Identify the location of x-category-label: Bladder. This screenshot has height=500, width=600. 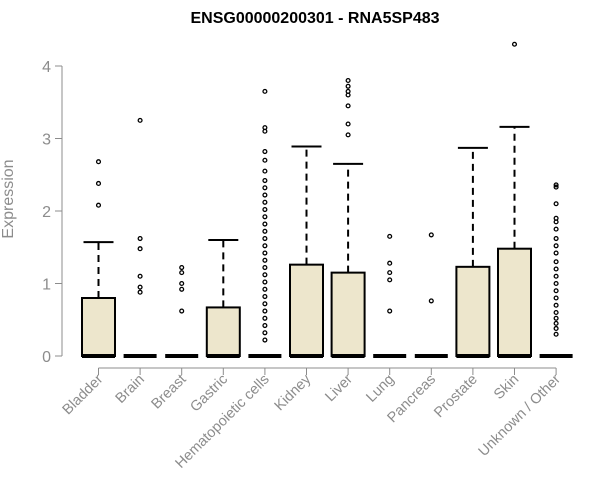
(83, 394).